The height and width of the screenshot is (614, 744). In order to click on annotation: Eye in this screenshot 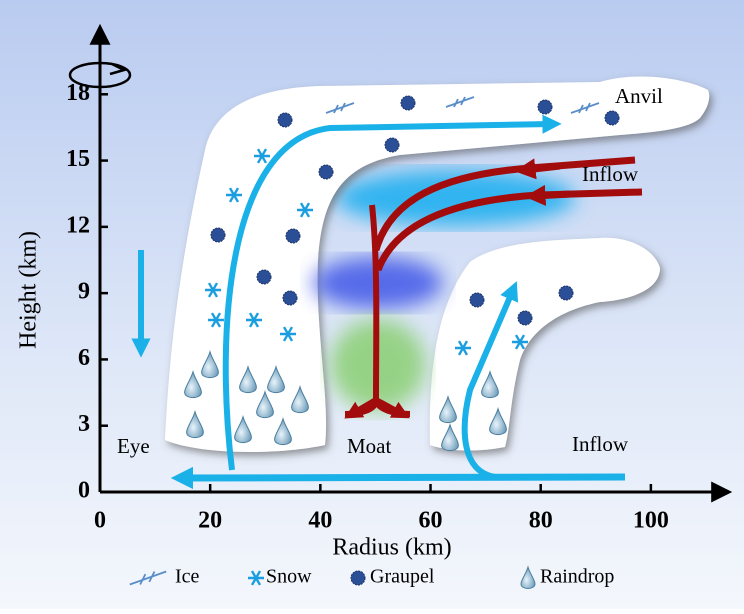, I will do `click(133, 446)`.